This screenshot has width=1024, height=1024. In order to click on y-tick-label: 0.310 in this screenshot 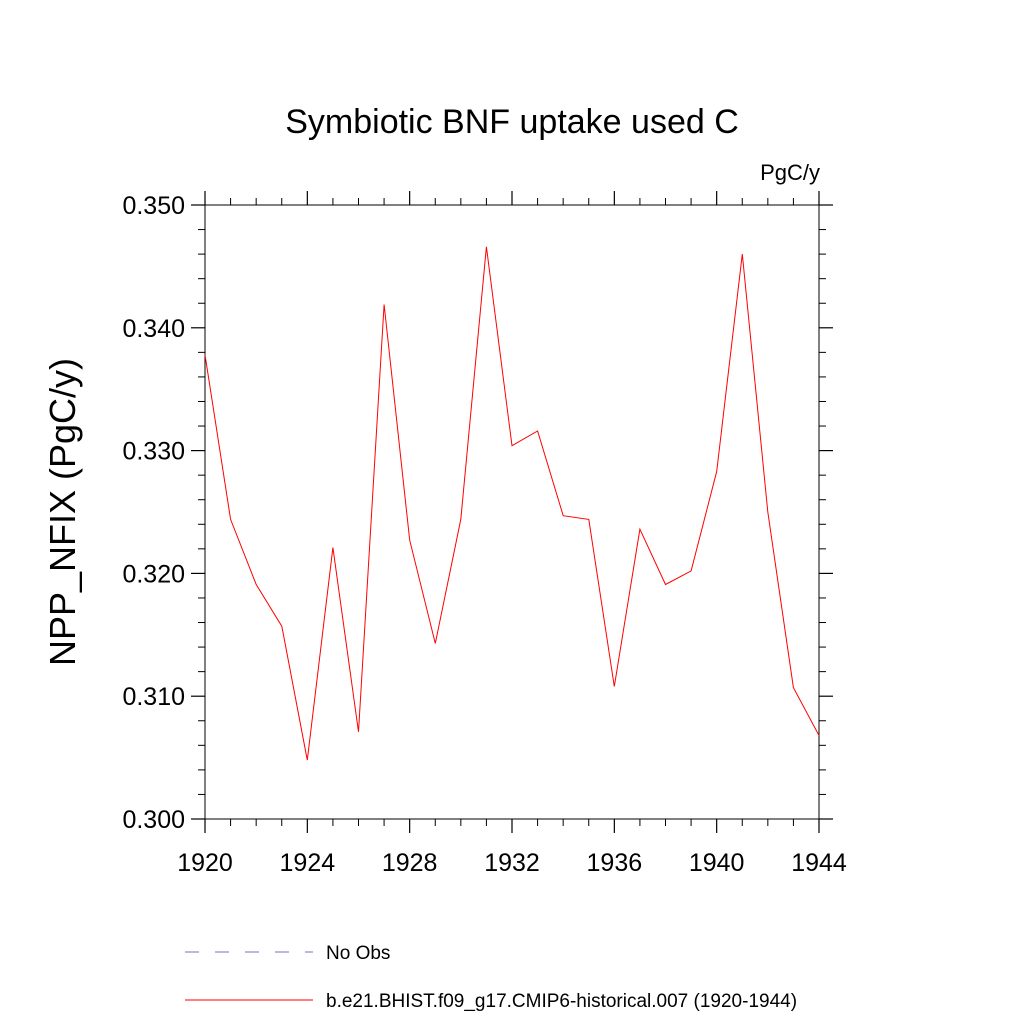, I will do `click(153, 697)`.